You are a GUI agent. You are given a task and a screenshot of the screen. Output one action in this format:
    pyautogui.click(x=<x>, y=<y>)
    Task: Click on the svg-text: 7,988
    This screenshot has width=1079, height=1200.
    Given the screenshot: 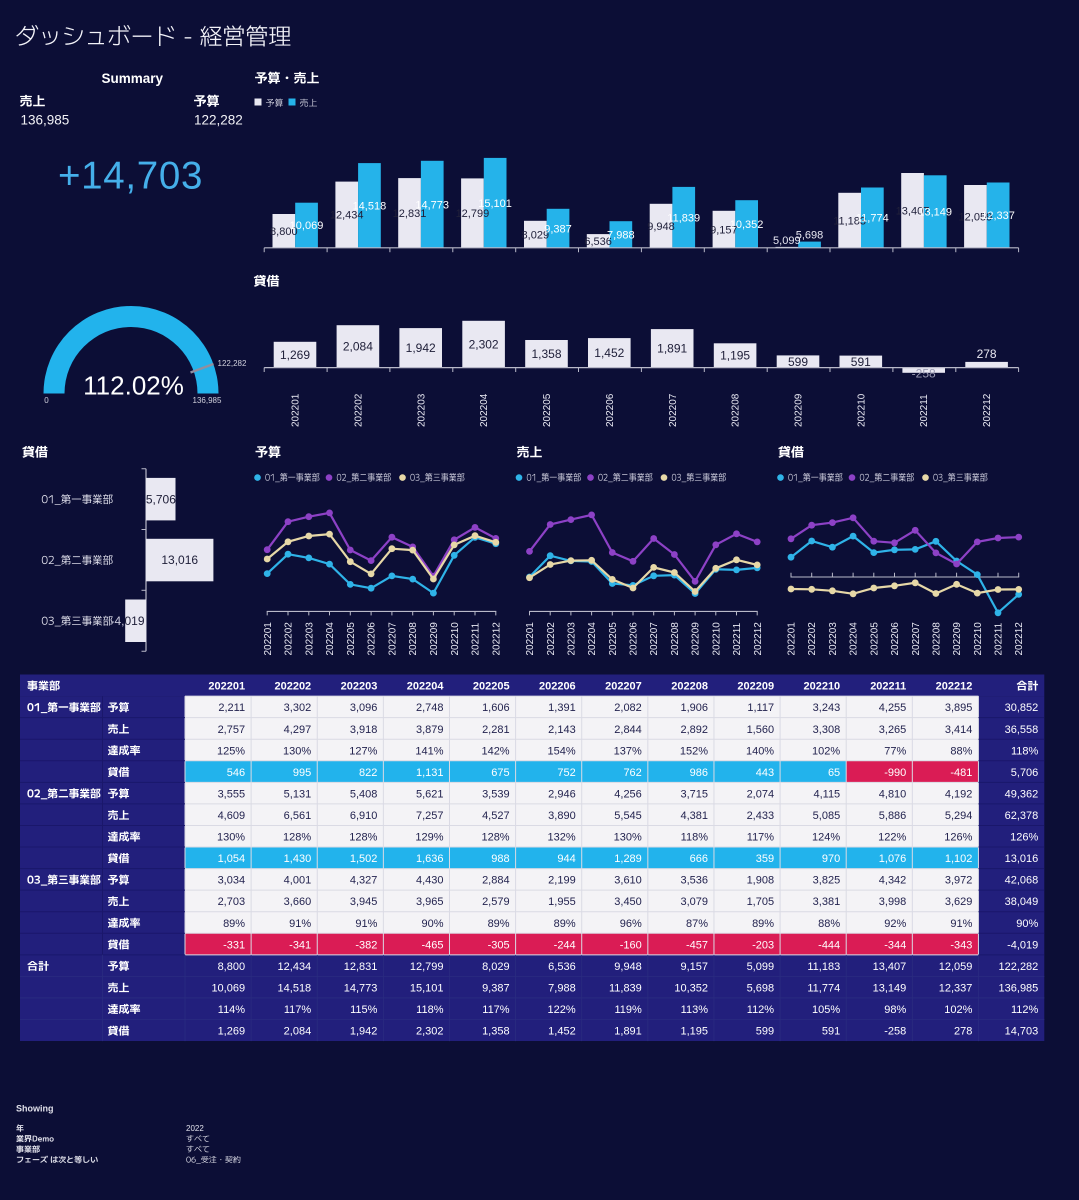 What is the action you would take?
    pyautogui.click(x=562, y=989)
    